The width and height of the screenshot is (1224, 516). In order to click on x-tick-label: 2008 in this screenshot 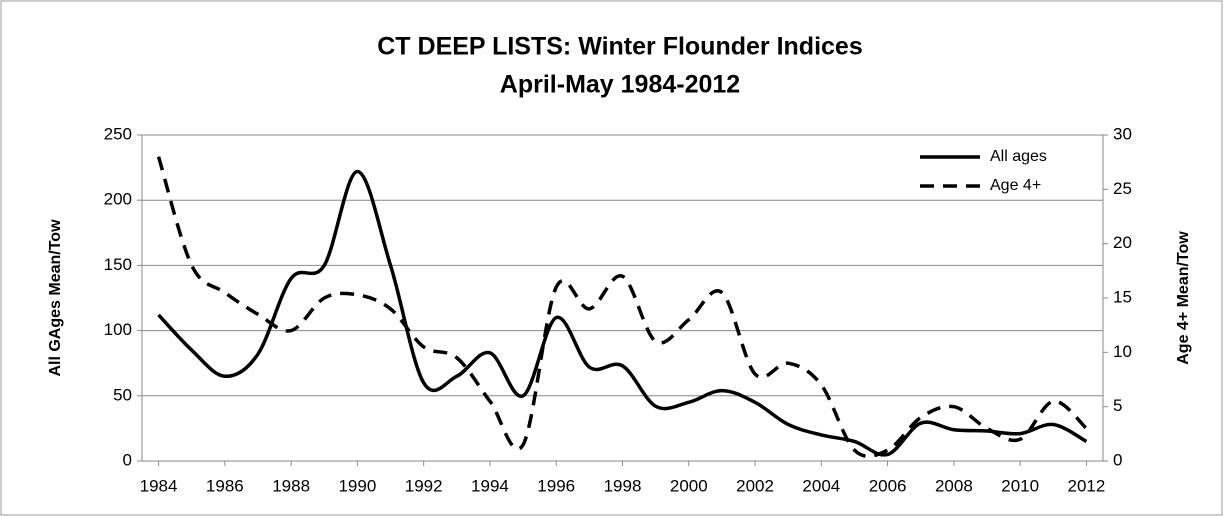, I will do `click(954, 485)`.